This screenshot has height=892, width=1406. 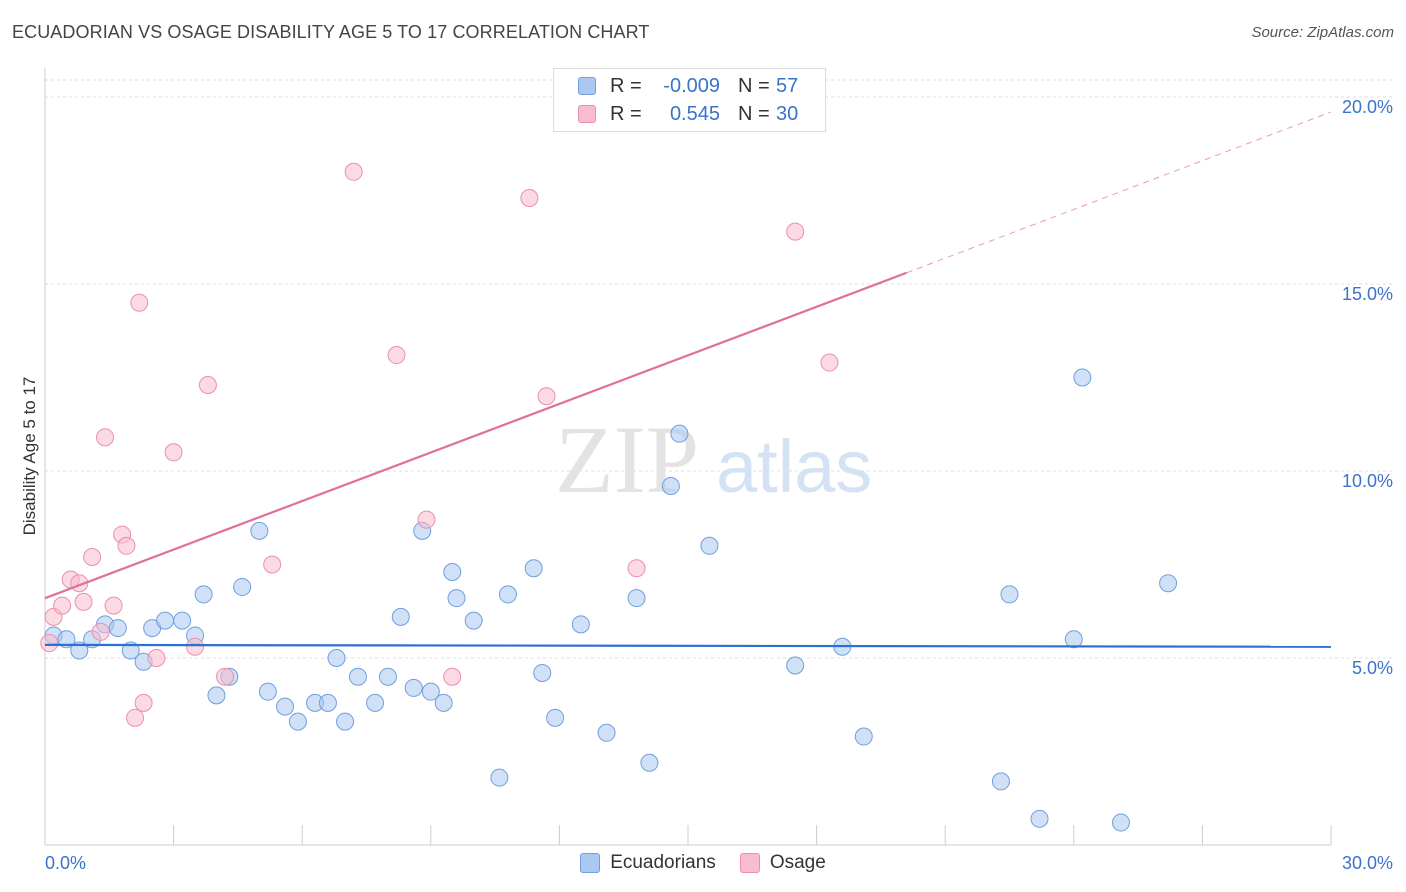 I want to click on watermark: ZIP atlas, so click(x=713, y=459).